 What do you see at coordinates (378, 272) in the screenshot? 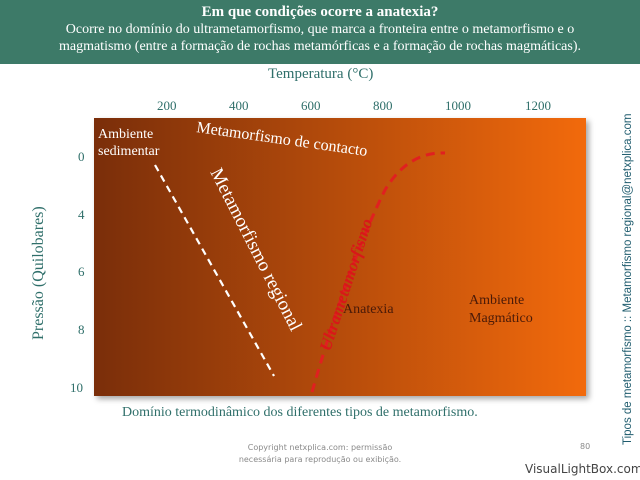
I see `ultrametamorphism-boundary-line` at bounding box center [378, 272].